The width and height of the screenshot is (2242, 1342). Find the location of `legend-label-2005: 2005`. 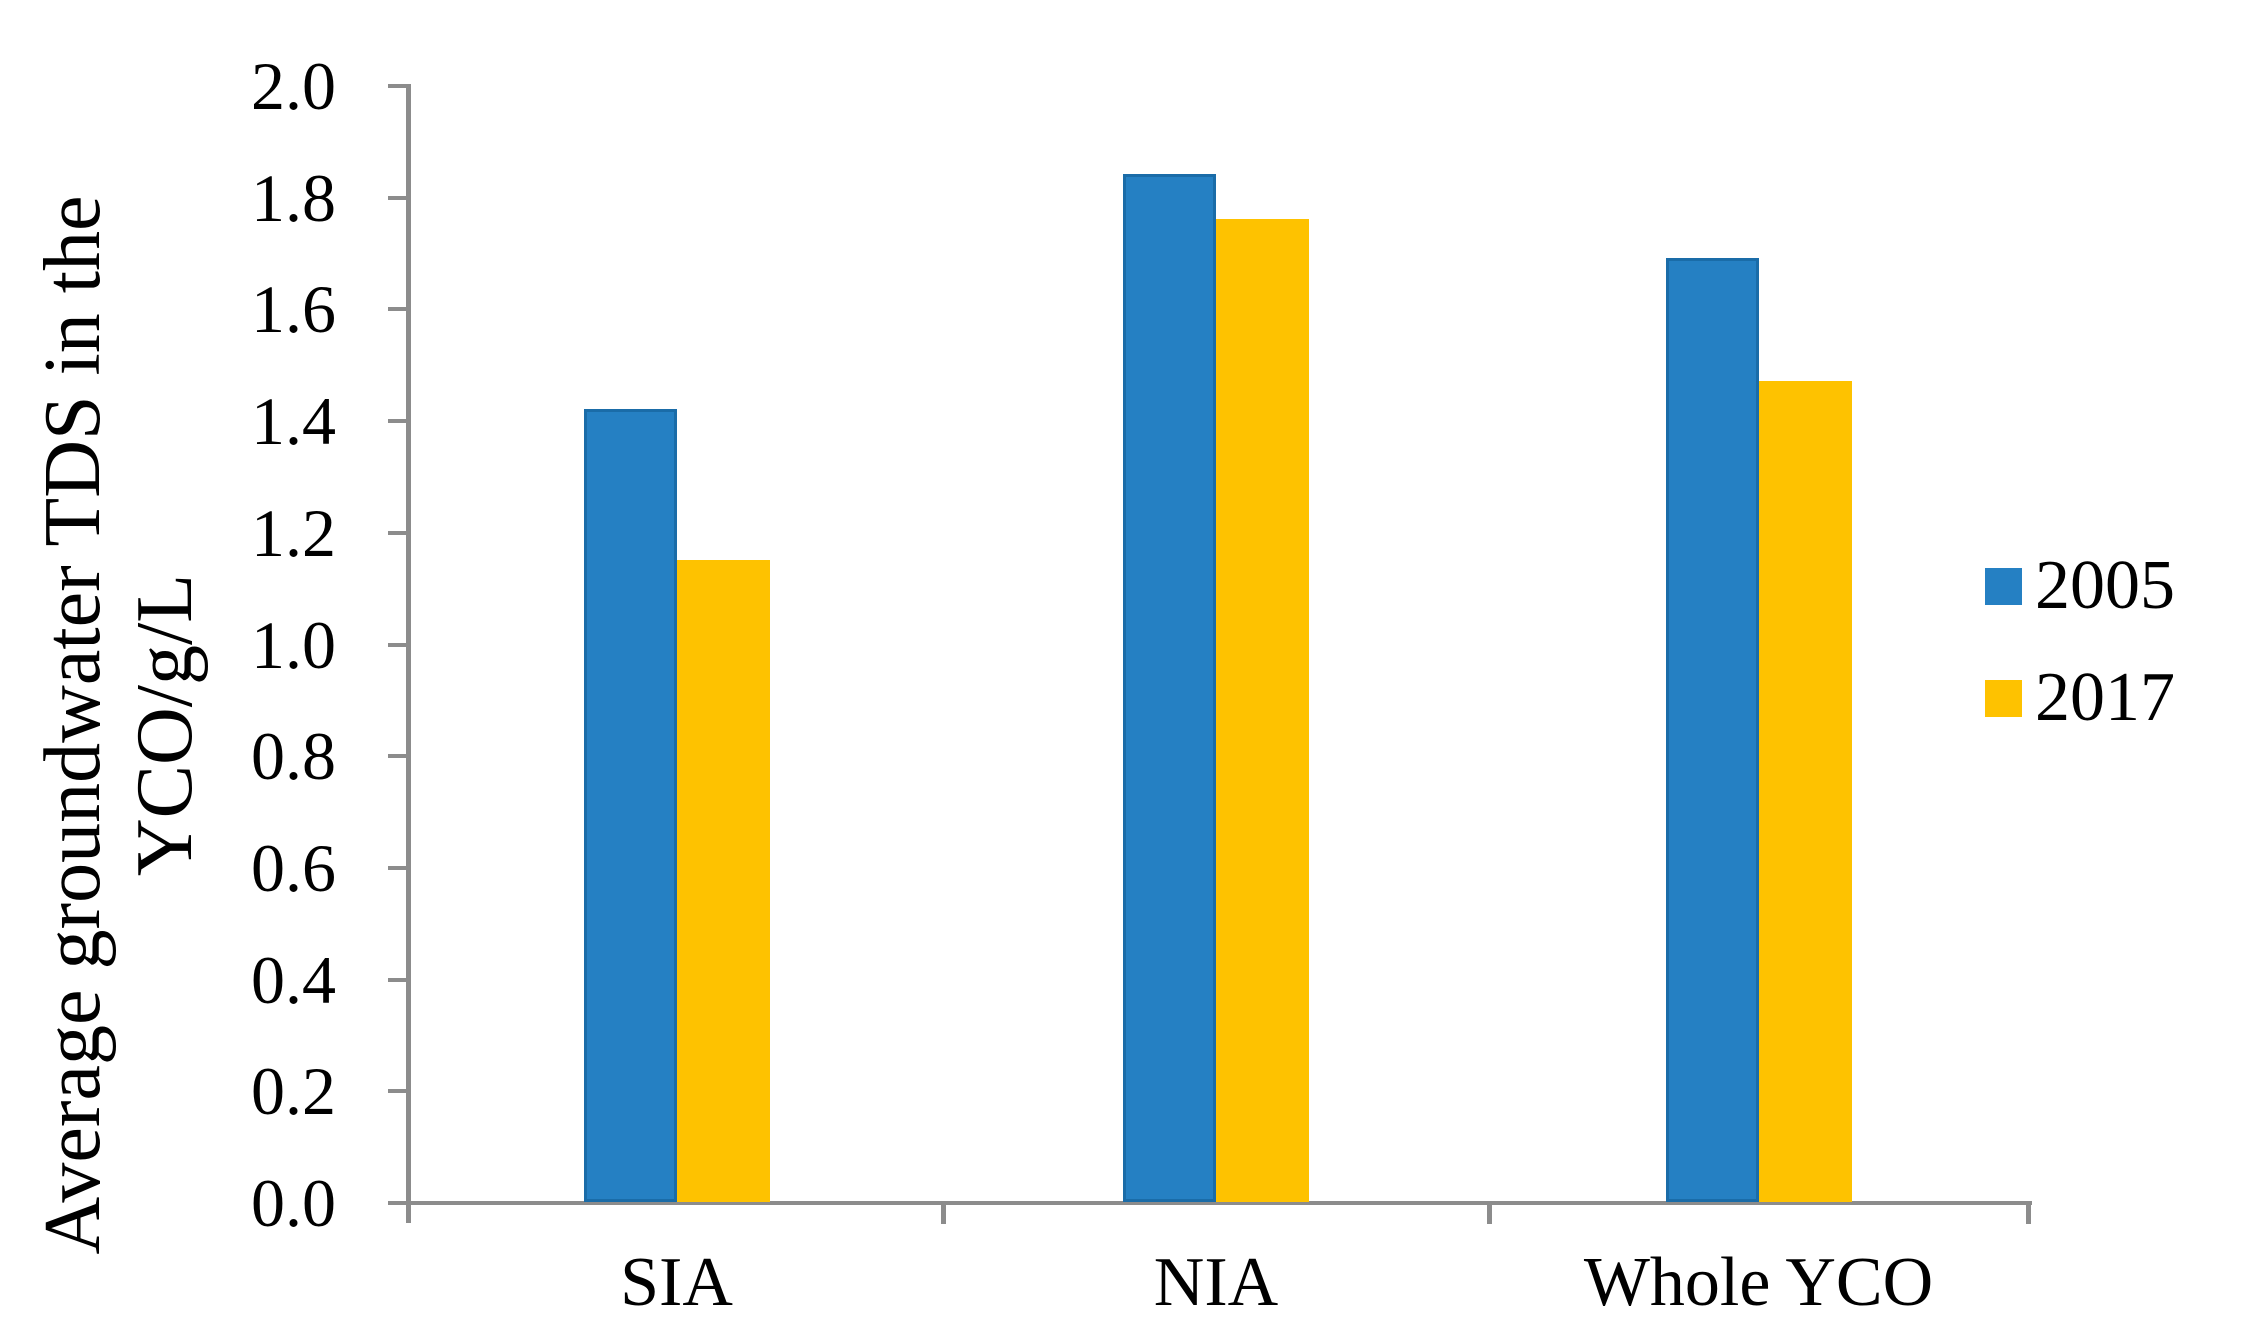

legend-label-2005: 2005 is located at coordinates (2105, 585).